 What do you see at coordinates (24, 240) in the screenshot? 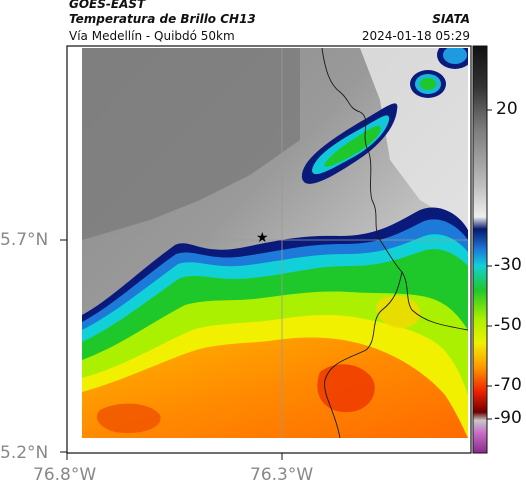
I see `y-tick-label: 5.7°N` at bounding box center [24, 240].